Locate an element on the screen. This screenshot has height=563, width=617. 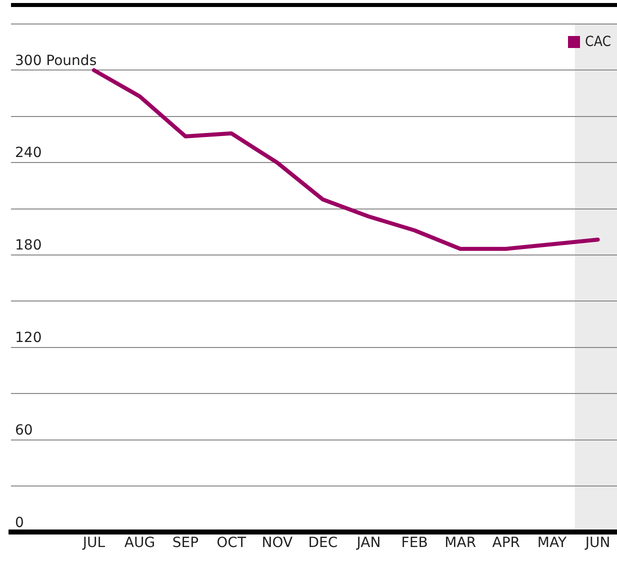
x-tick-label: JUN is located at coordinates (597, 543).